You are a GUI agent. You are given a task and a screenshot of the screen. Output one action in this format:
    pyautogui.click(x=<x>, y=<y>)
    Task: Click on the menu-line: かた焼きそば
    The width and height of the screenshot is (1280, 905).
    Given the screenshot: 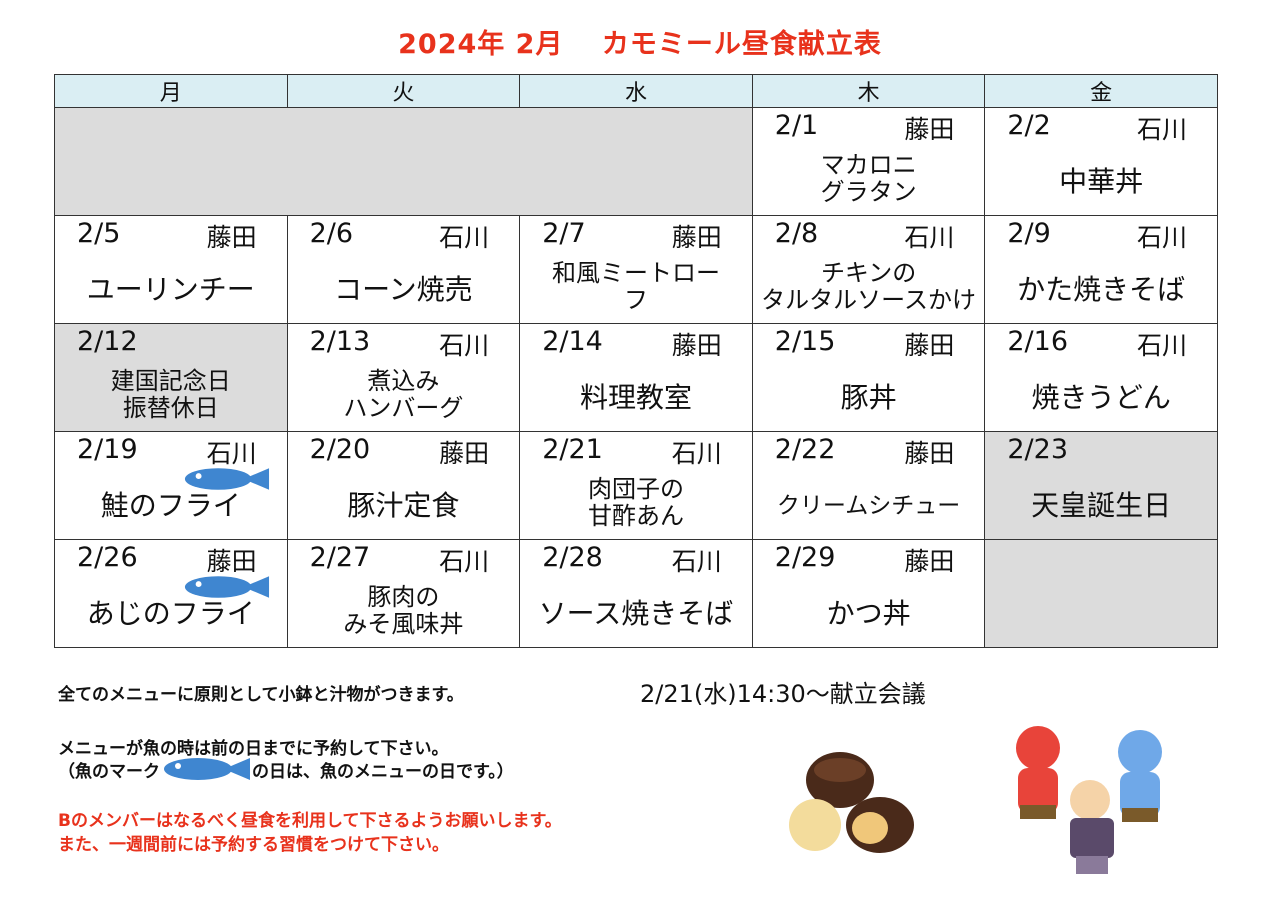 What is the action you would take?
    pyautogui.click(x=1101, y=290)
    